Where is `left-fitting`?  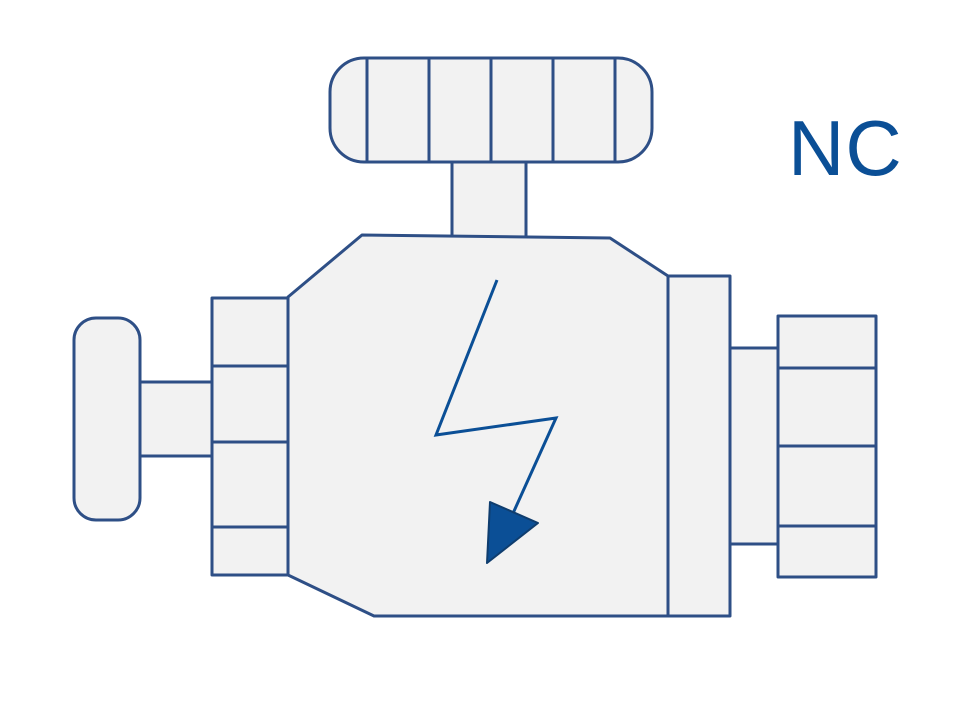 left-fitting is located at coordinates (250, 436).